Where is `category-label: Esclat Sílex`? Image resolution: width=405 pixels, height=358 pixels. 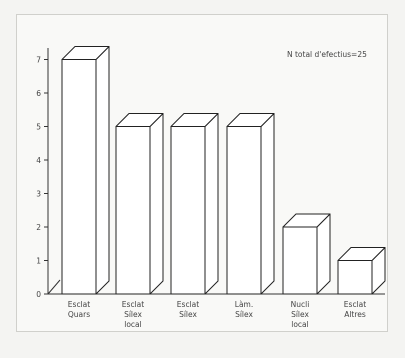 category-label: Esclat Sílex is located at coordinates (188, 309).